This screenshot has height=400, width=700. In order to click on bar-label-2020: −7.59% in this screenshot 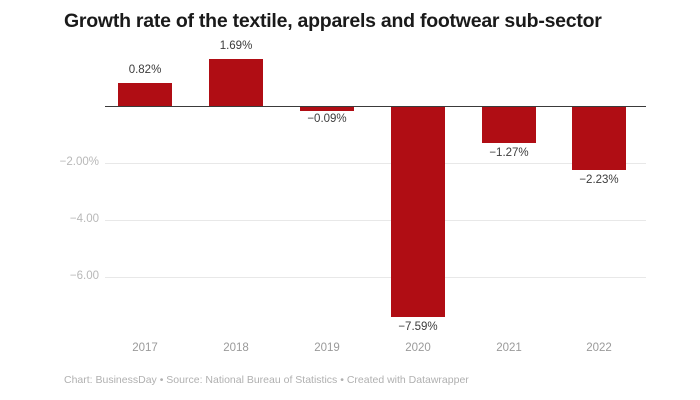, I will do `click(418, 327)`.